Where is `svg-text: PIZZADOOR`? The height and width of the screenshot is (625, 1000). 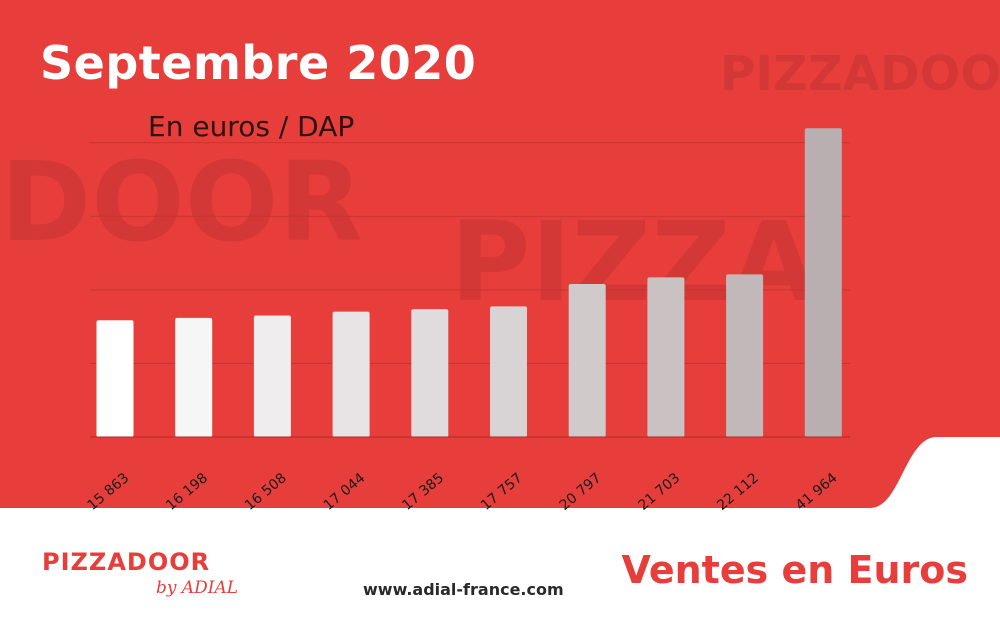
svg-text: PIZZADOOR is located at coordinates (860, 74).